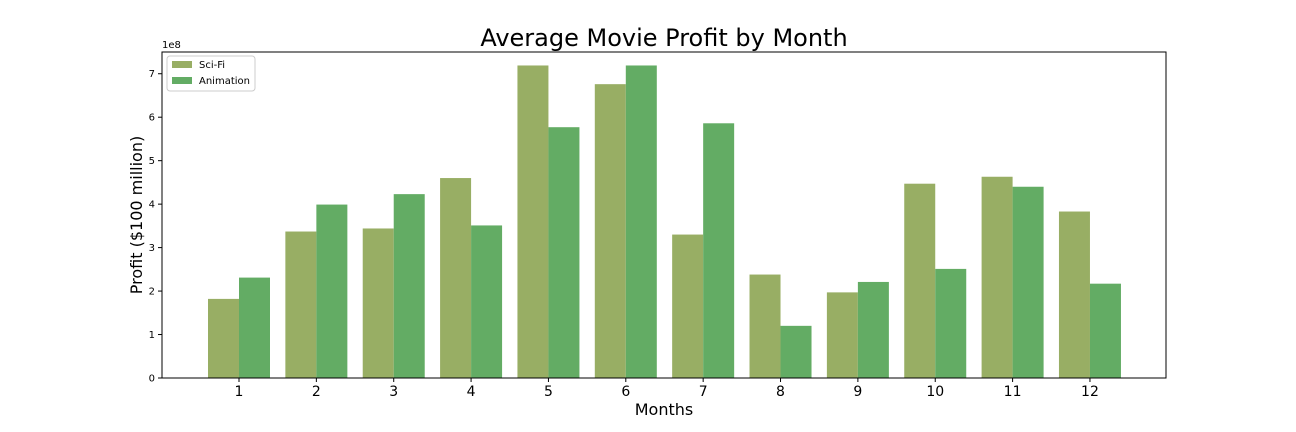  Describe the element at coordinates (393, 392) in the screenshot. I see `x-tick-label: 3` at that location.